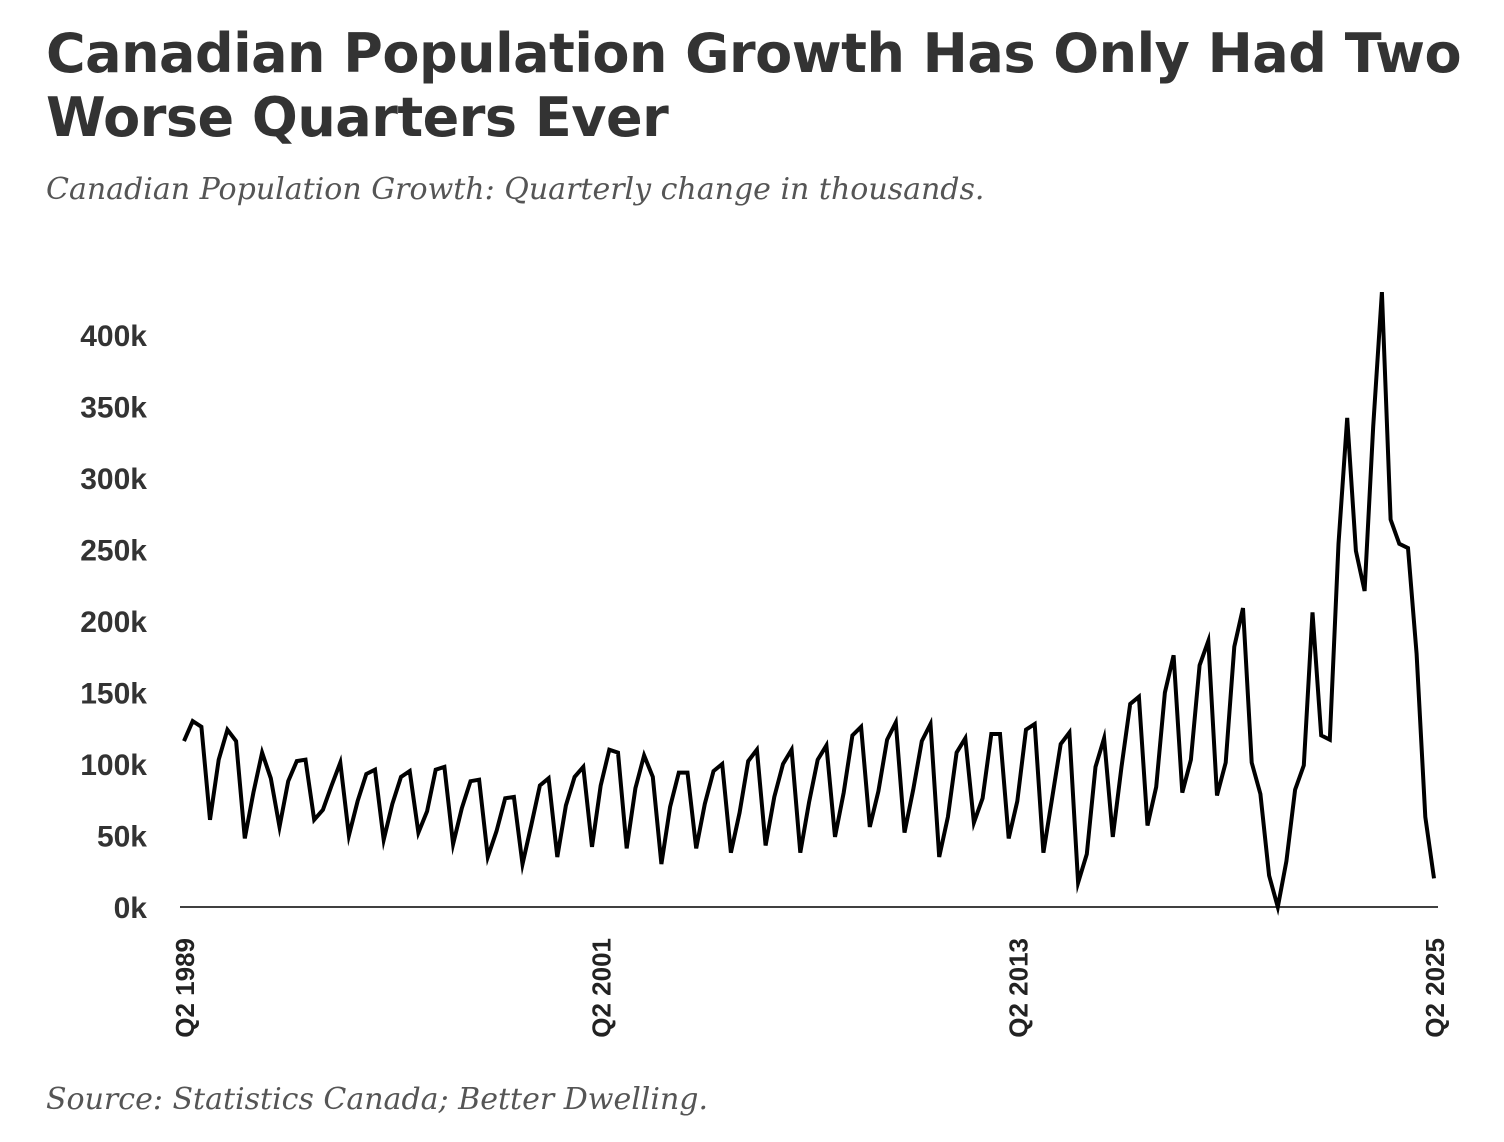 The height and width of the screenshot is (1142, 1504). Describe the element at coordinates (1435, 988) in the screenshot. I see `x-tick-label: Q2 2025` at that location.